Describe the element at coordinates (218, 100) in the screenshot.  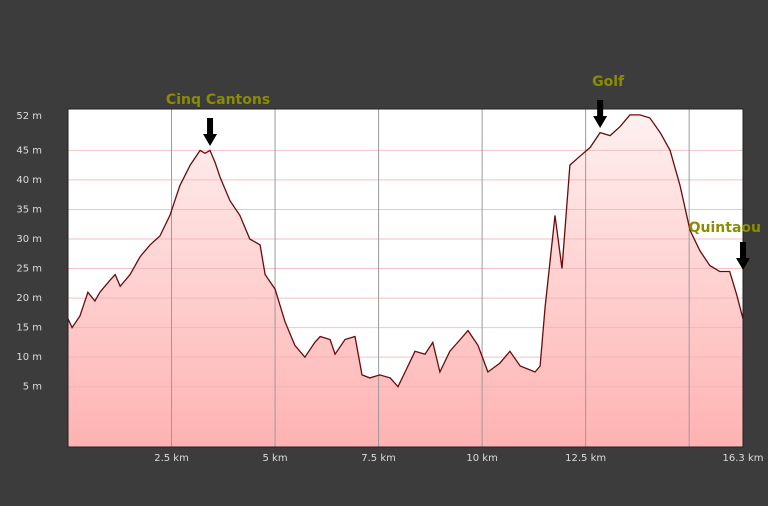
I see `annotation-label: Cinq Cantons` at that location.